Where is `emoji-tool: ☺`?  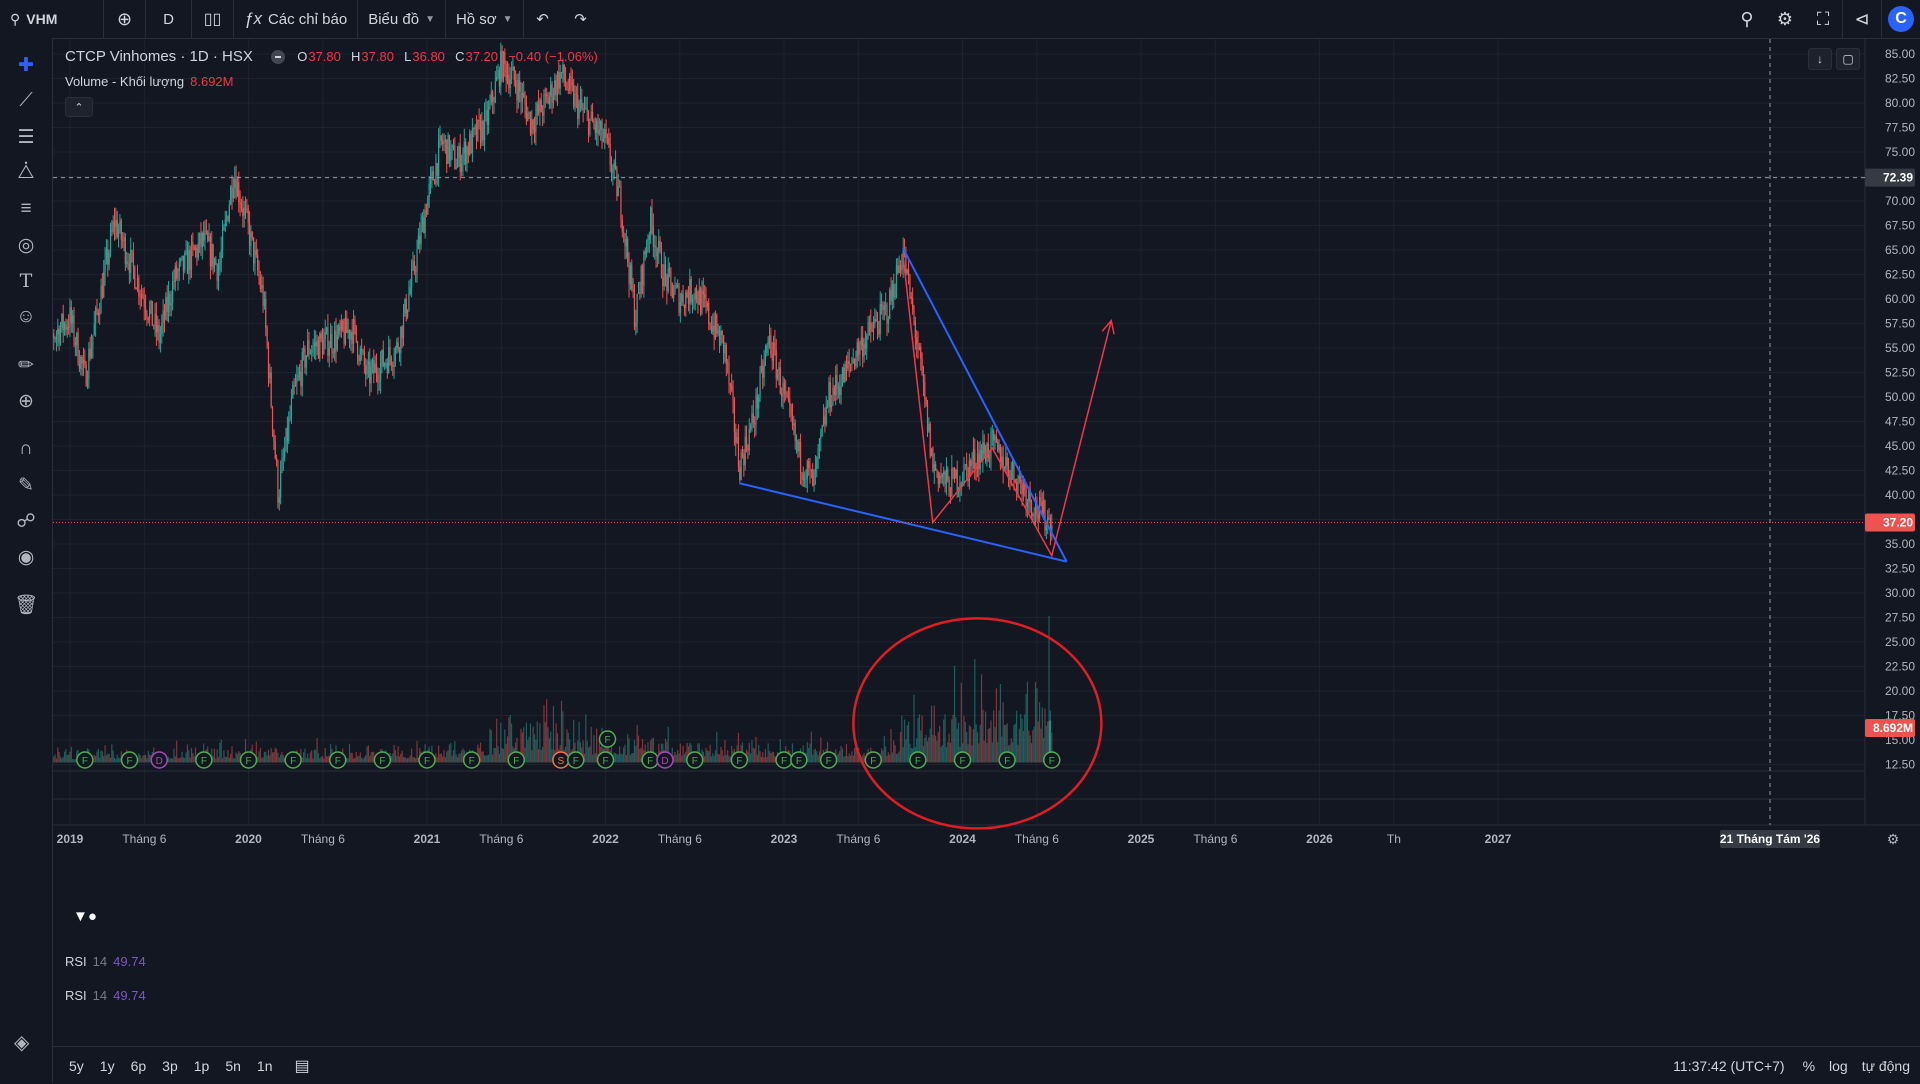 emoji-tool: ☺ is located at coordinates (26, 317).